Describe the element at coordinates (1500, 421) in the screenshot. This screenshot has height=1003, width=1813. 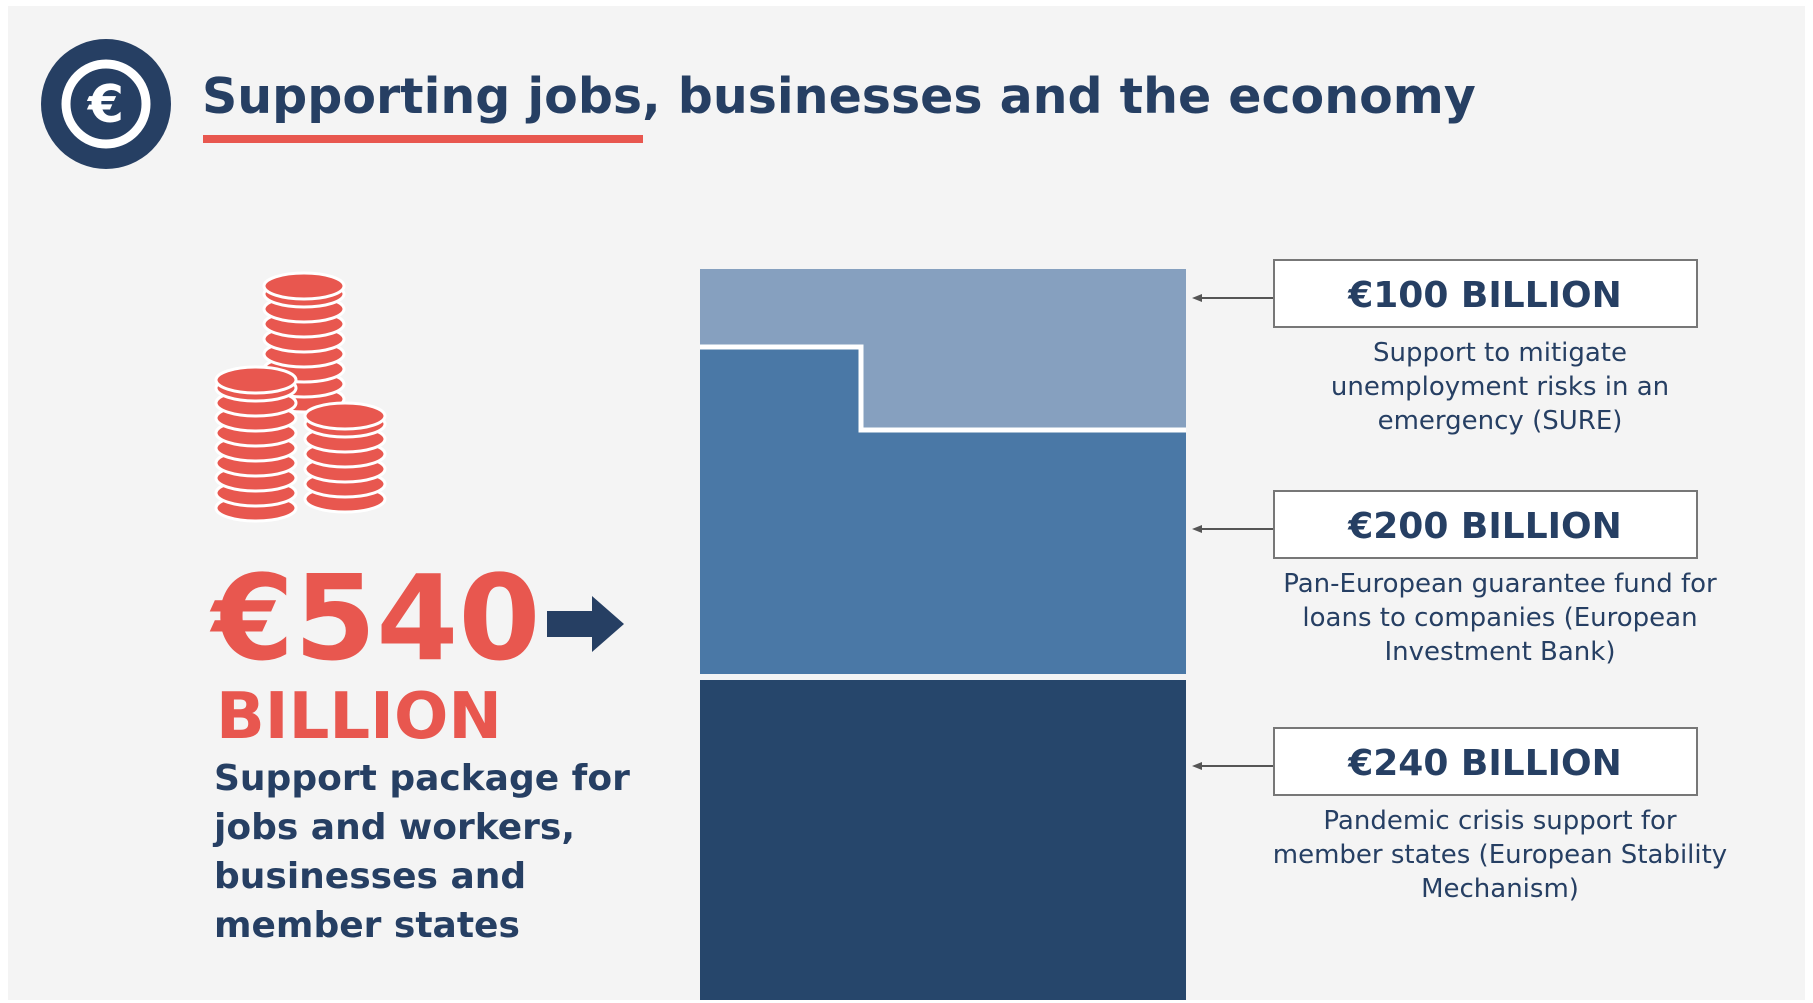
I see `component-description: emergency (SURE)` at that location.